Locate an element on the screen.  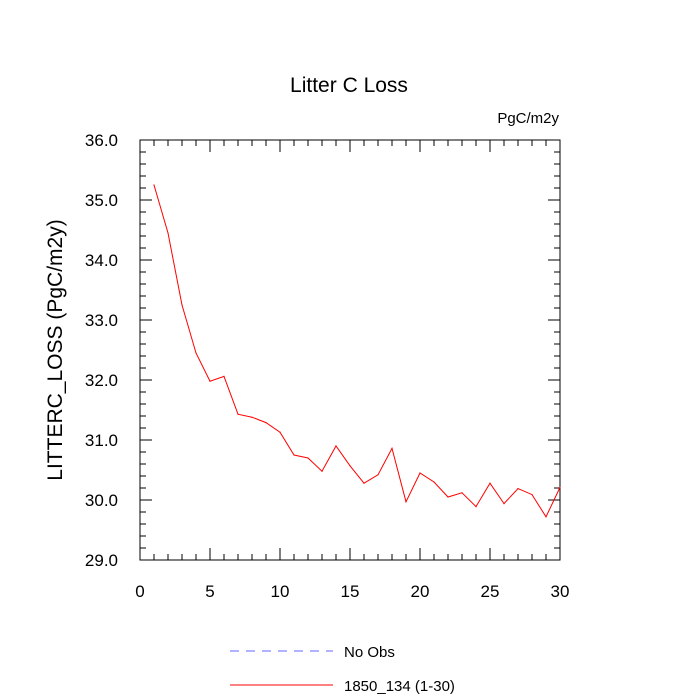
x-tick-label: 25 is located at coordinates (490, 591).